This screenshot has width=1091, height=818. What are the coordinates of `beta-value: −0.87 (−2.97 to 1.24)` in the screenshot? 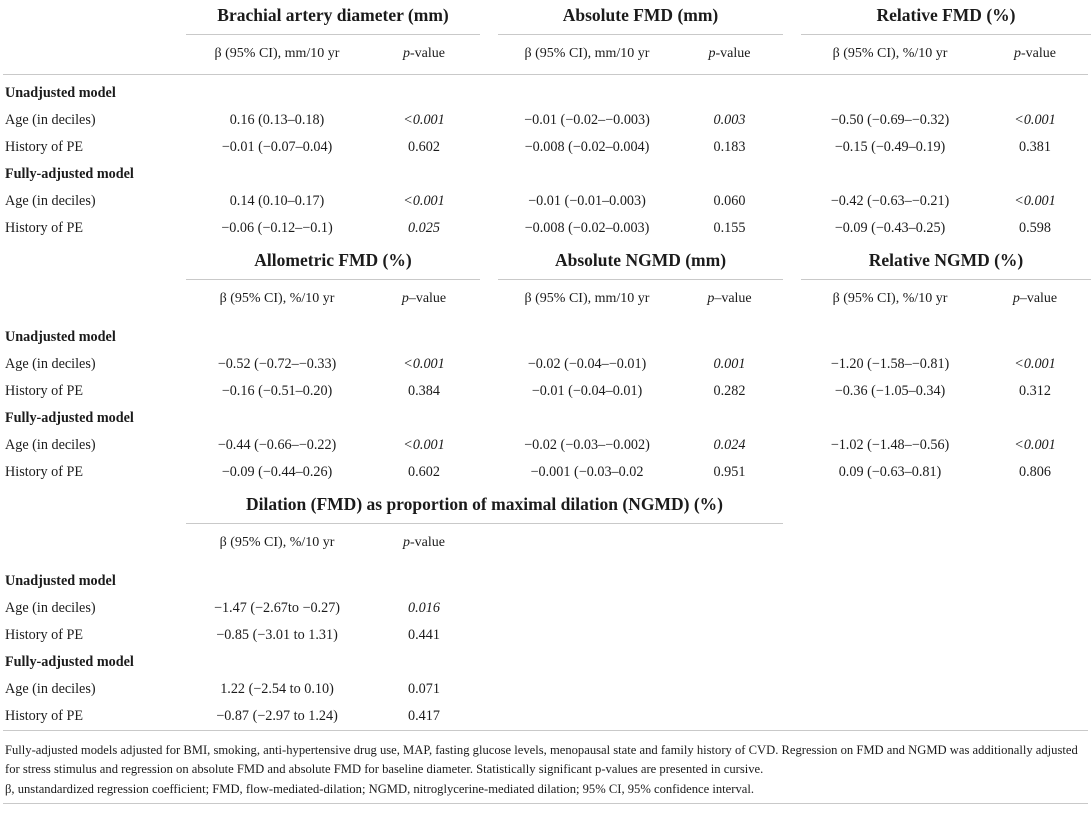 It's located at (277, 715).